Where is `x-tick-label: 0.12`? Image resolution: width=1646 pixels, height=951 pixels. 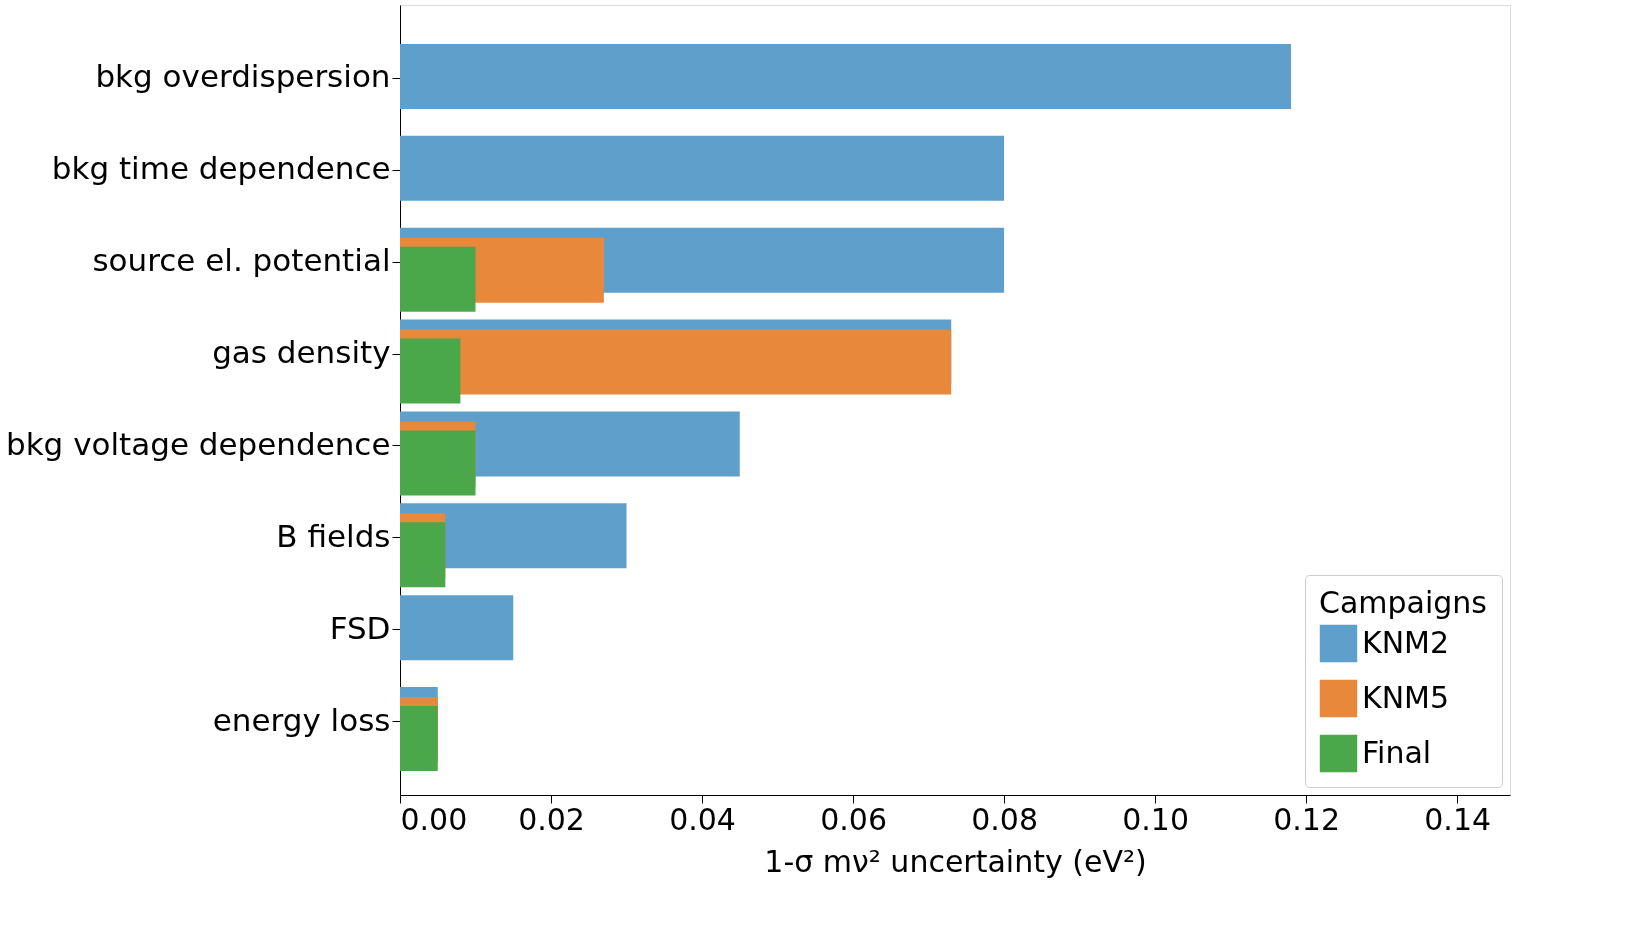 x-tick-label: 0.12 is located at coordinates (1307, 819).